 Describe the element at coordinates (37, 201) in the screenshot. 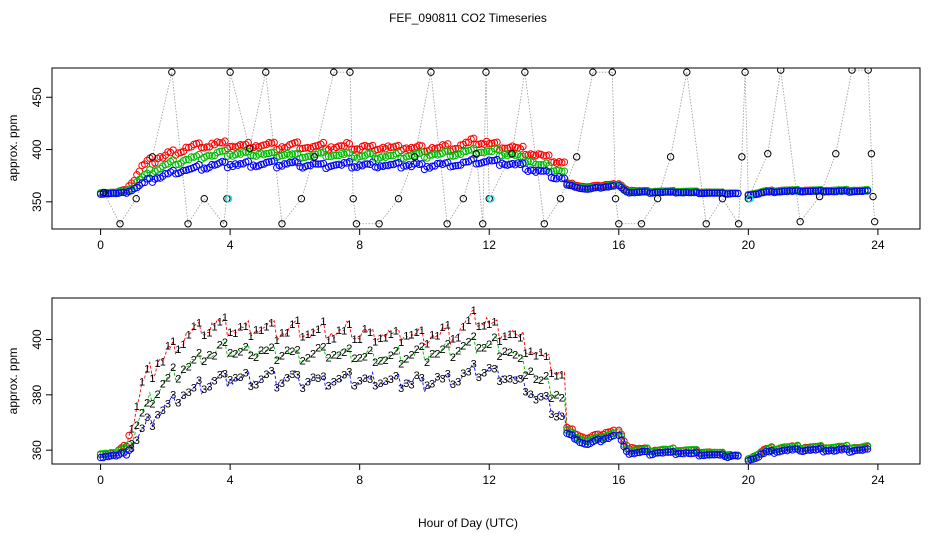

I see `y-tick-label: 350` at that location.